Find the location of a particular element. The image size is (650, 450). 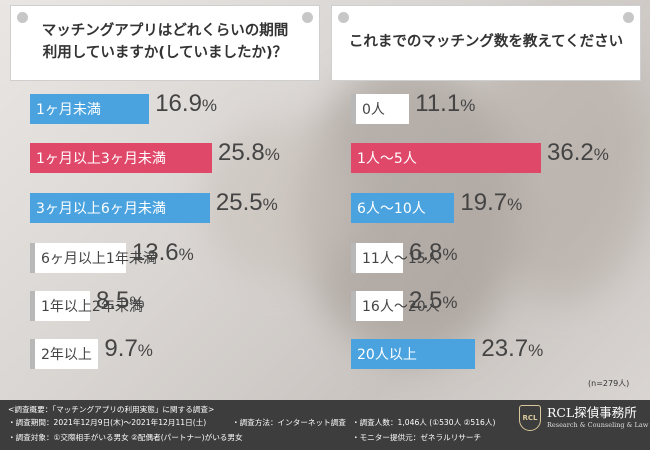

company-name: RCL探偵事務所 is located at coordinates (592, 413).